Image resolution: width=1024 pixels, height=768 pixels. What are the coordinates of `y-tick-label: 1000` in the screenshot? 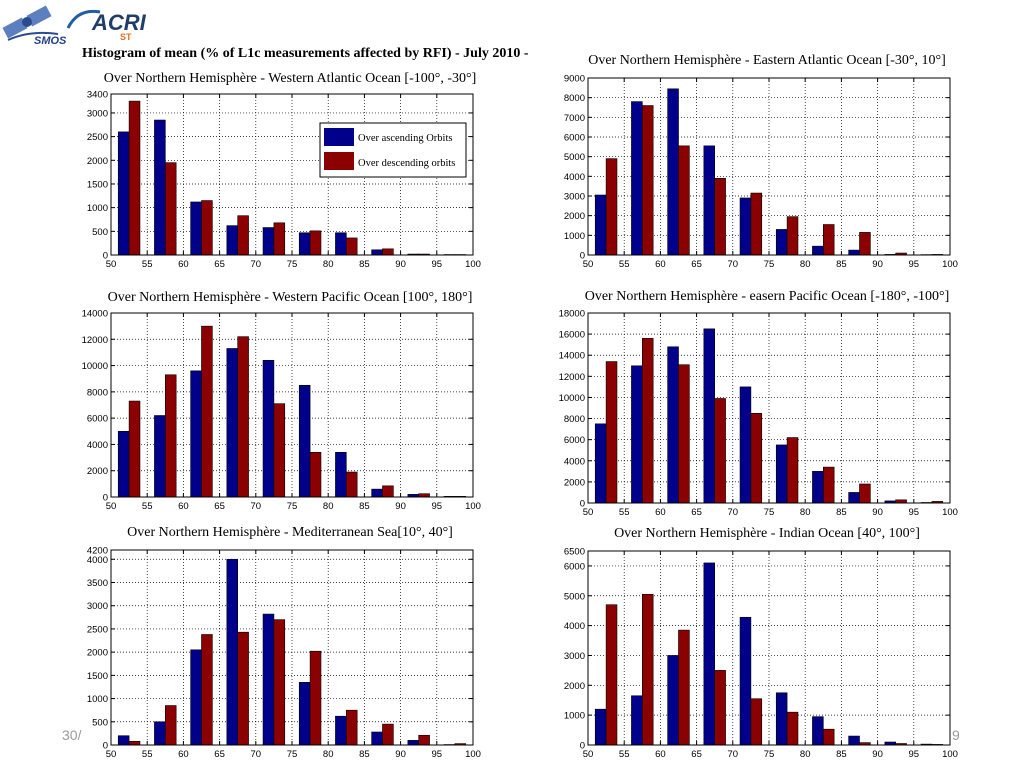 It's located at (97, 699).